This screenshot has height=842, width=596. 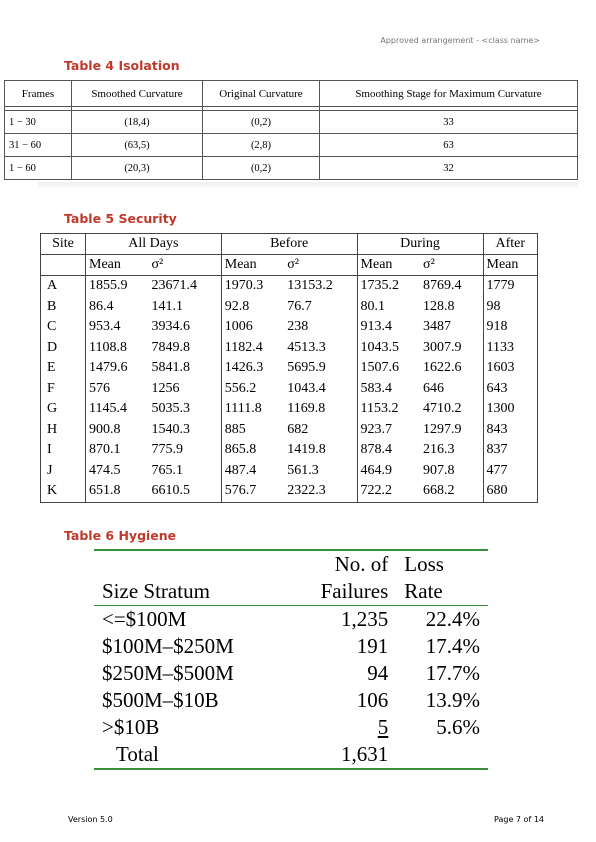 I want to click on table6-cell: $500M–$10B, so click(x=160, y=700).